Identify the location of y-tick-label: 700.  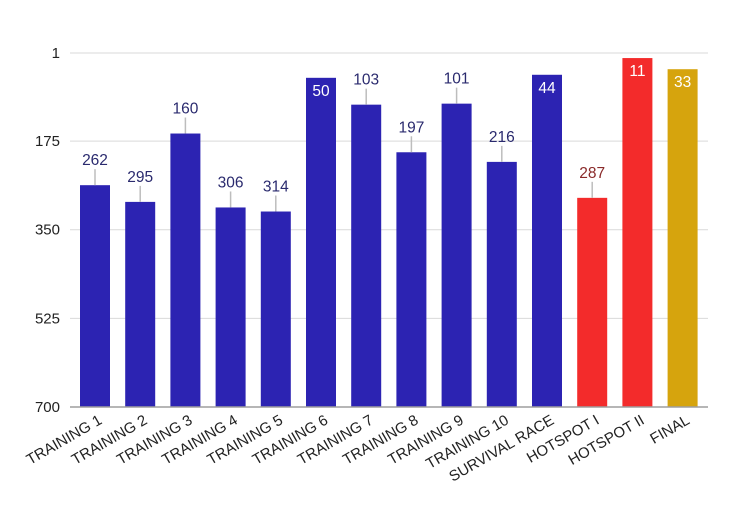
(47, 407).